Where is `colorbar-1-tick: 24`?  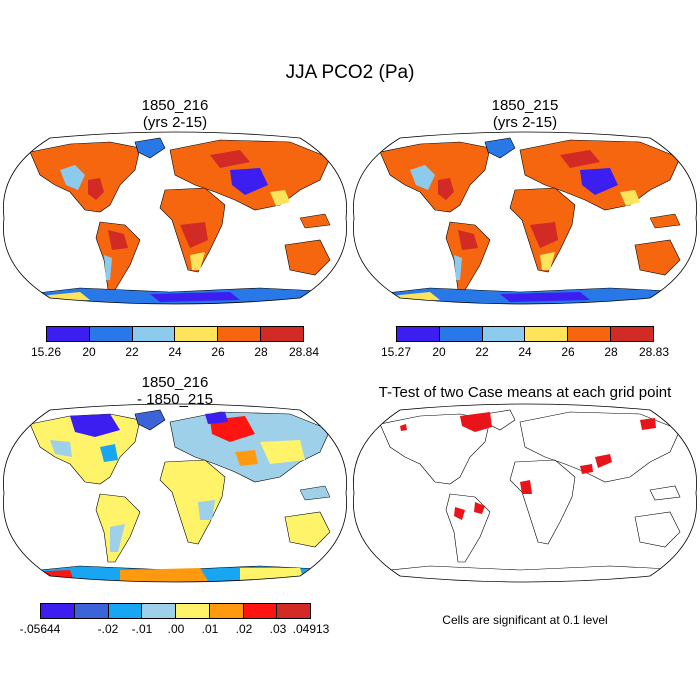 colorbar-1-tick: 24 is located at coordinates (175, 352).